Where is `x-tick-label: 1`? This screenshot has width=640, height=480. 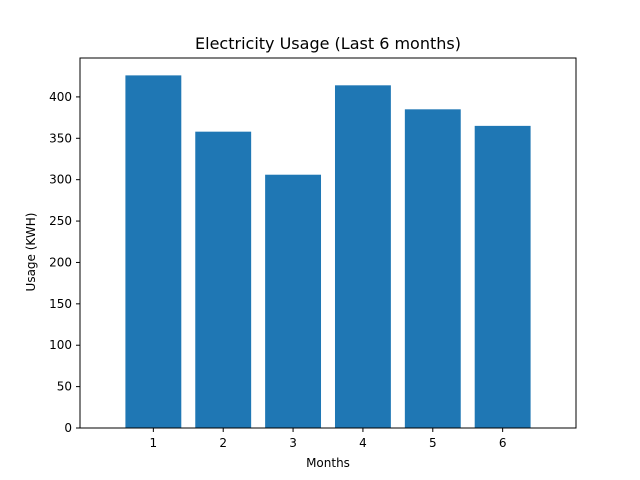 x-tick-label: 1 is located at coordinates (154, 443).